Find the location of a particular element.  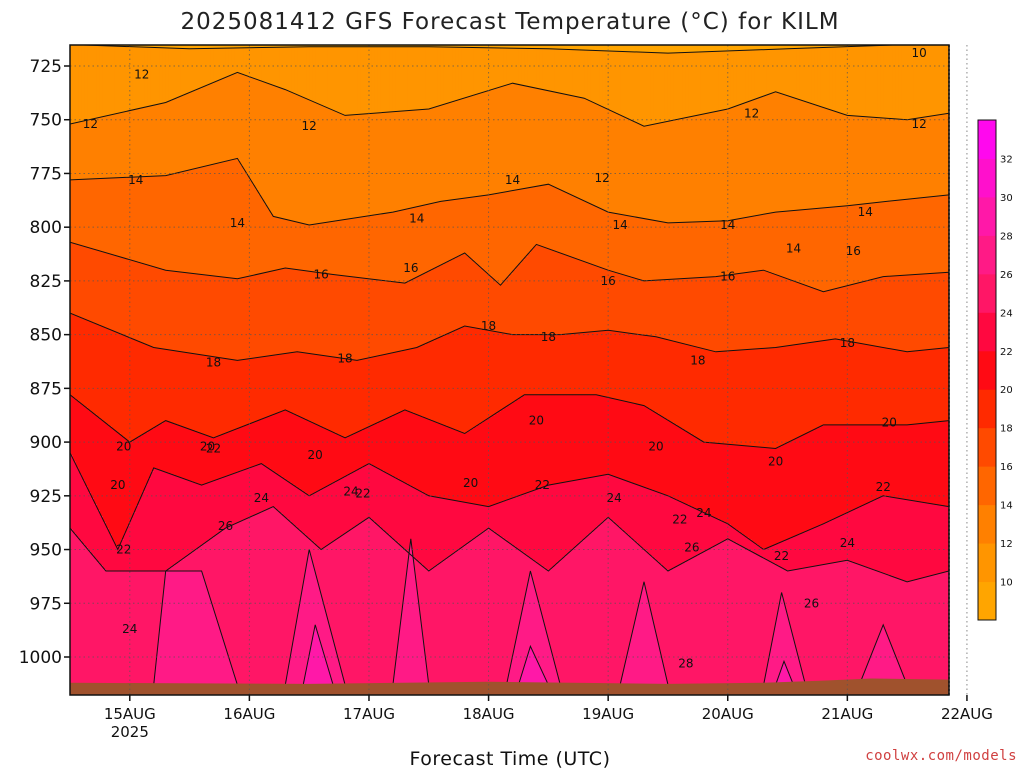

warm-plume-fill is located at coordinates (318, 654).